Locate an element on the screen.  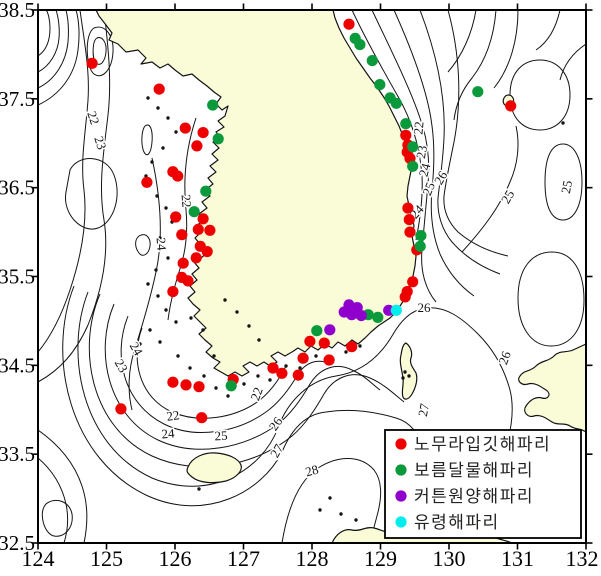
legend-cyan-dot is located at coordinates (401, 522).